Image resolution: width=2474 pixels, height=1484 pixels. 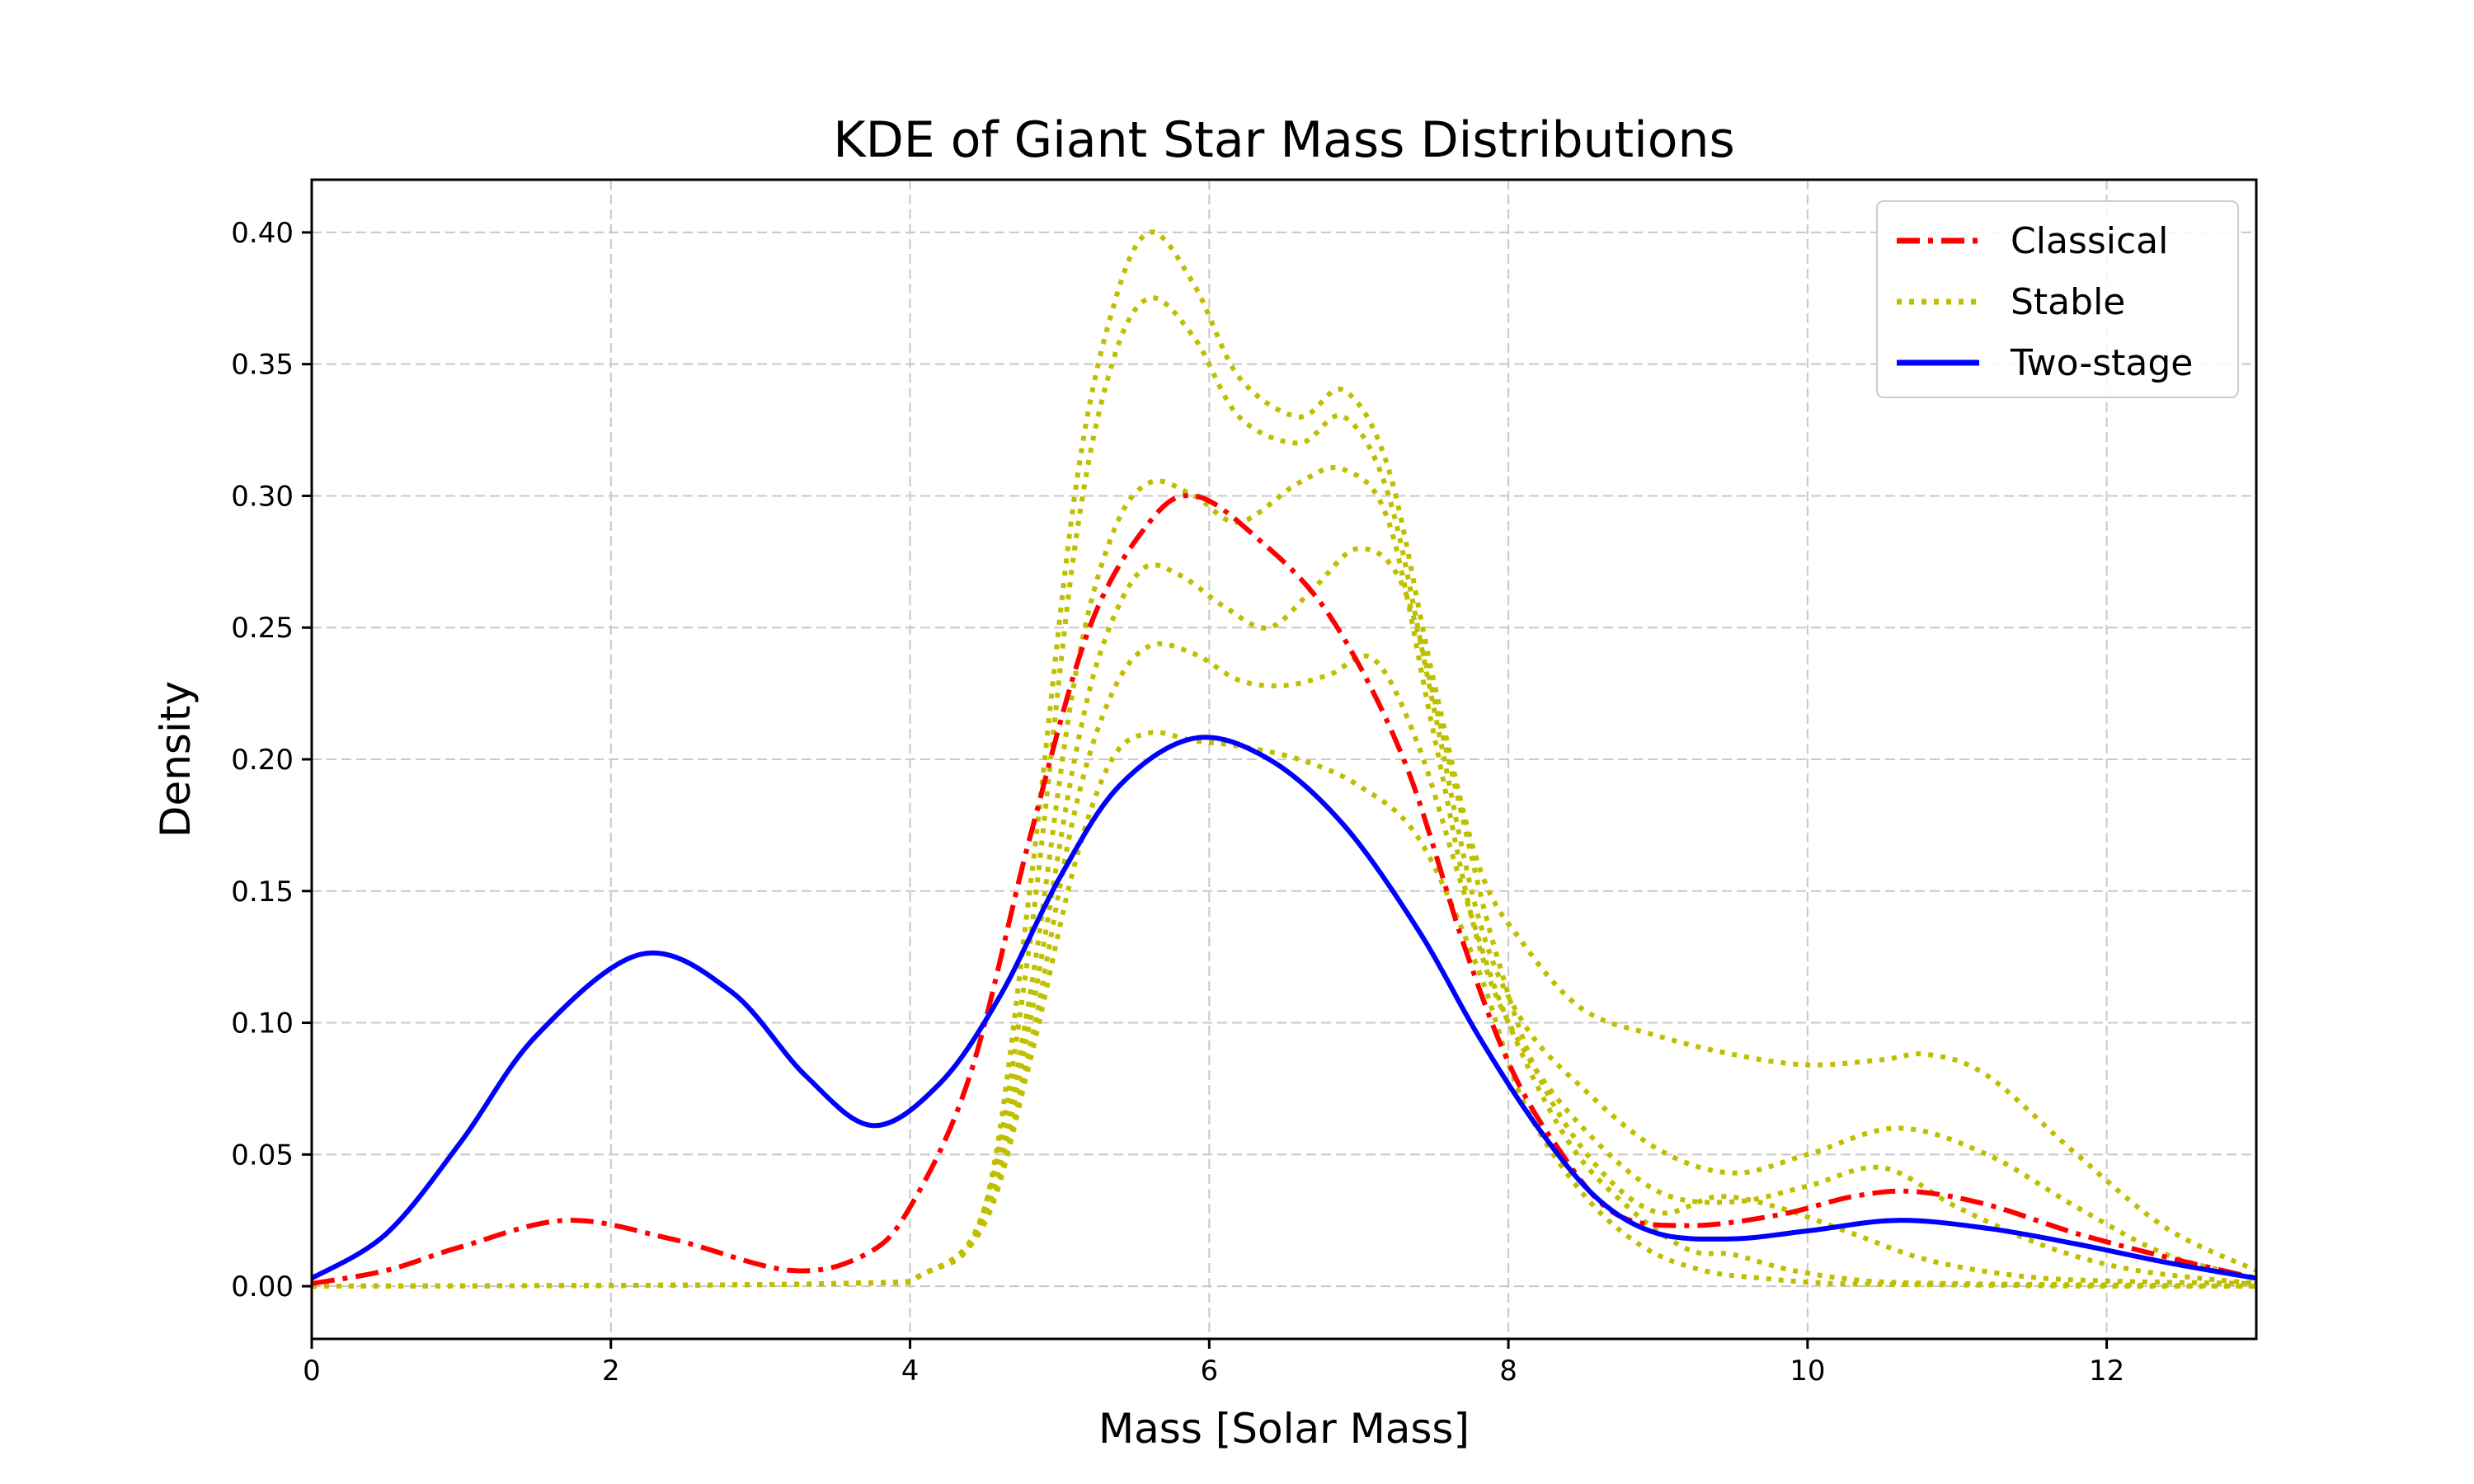 What do you see at coordinates (262, 365) in the screenshot?
I see `y-tick-label: 0.35` at bounding box center [262, 365].